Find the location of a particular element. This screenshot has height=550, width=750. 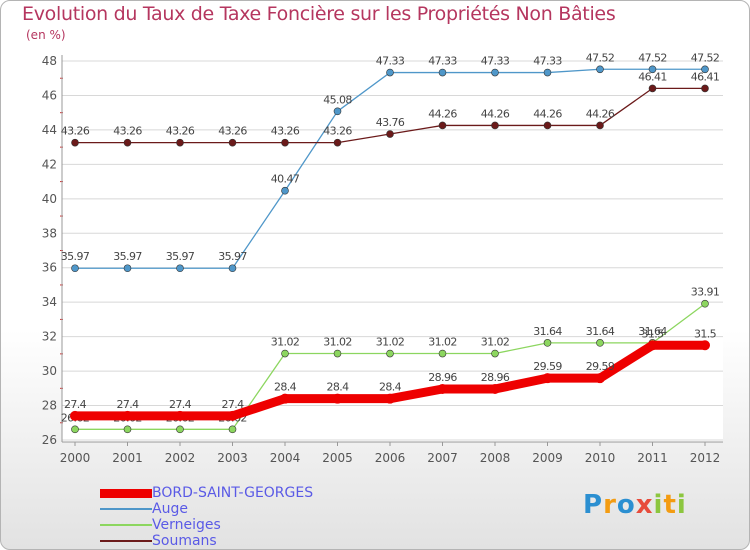

x-tick-label: 2011 is located at coordinates (652, 458).